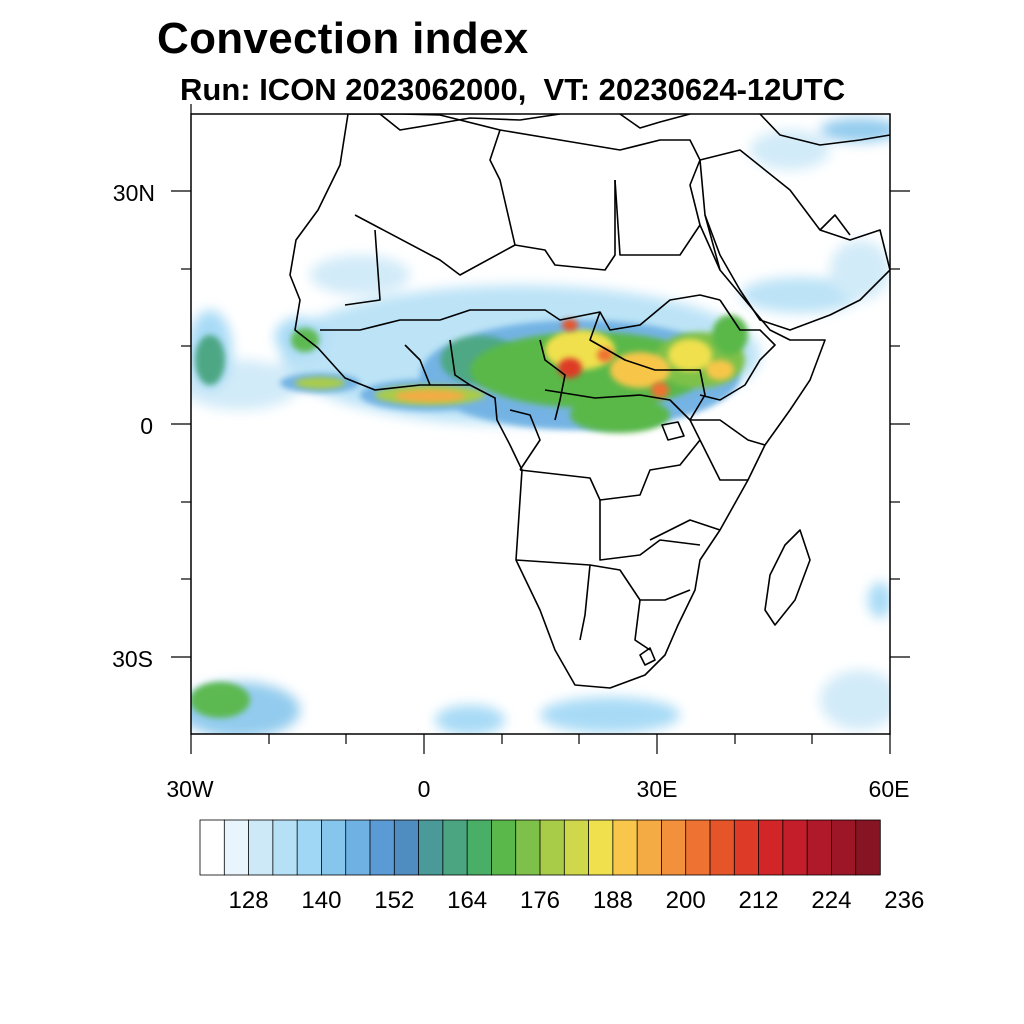 Image resolution: width=1024 pixels, height=1024 pixels. I want to click on lon-label-0: 0, so click(424, 789).